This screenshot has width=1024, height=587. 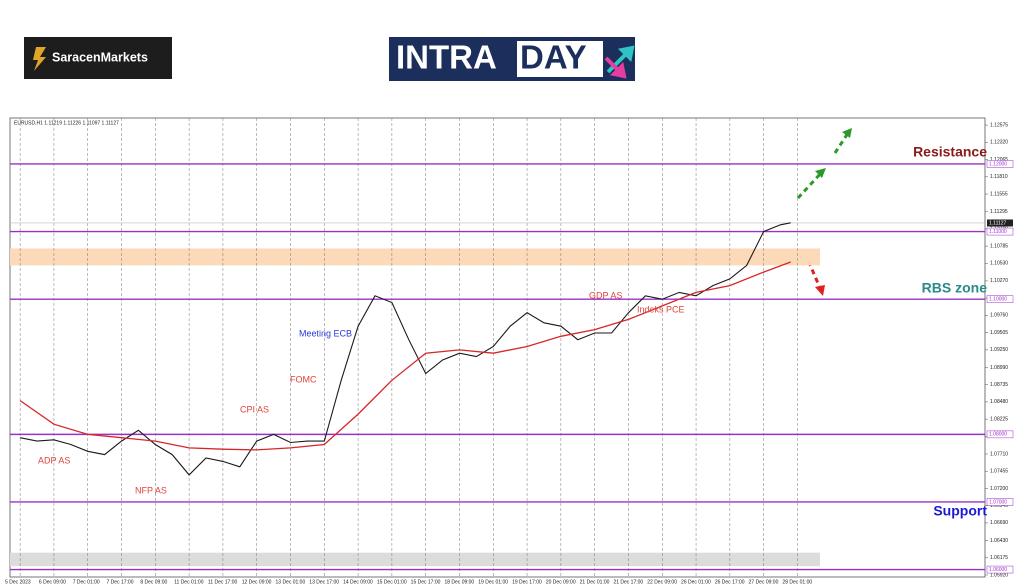 What do you see at coordinates (595, 582) in the screenshot?
I see `x-tick-label: 21 Dec 01:00` at bounding box center [595, 582].